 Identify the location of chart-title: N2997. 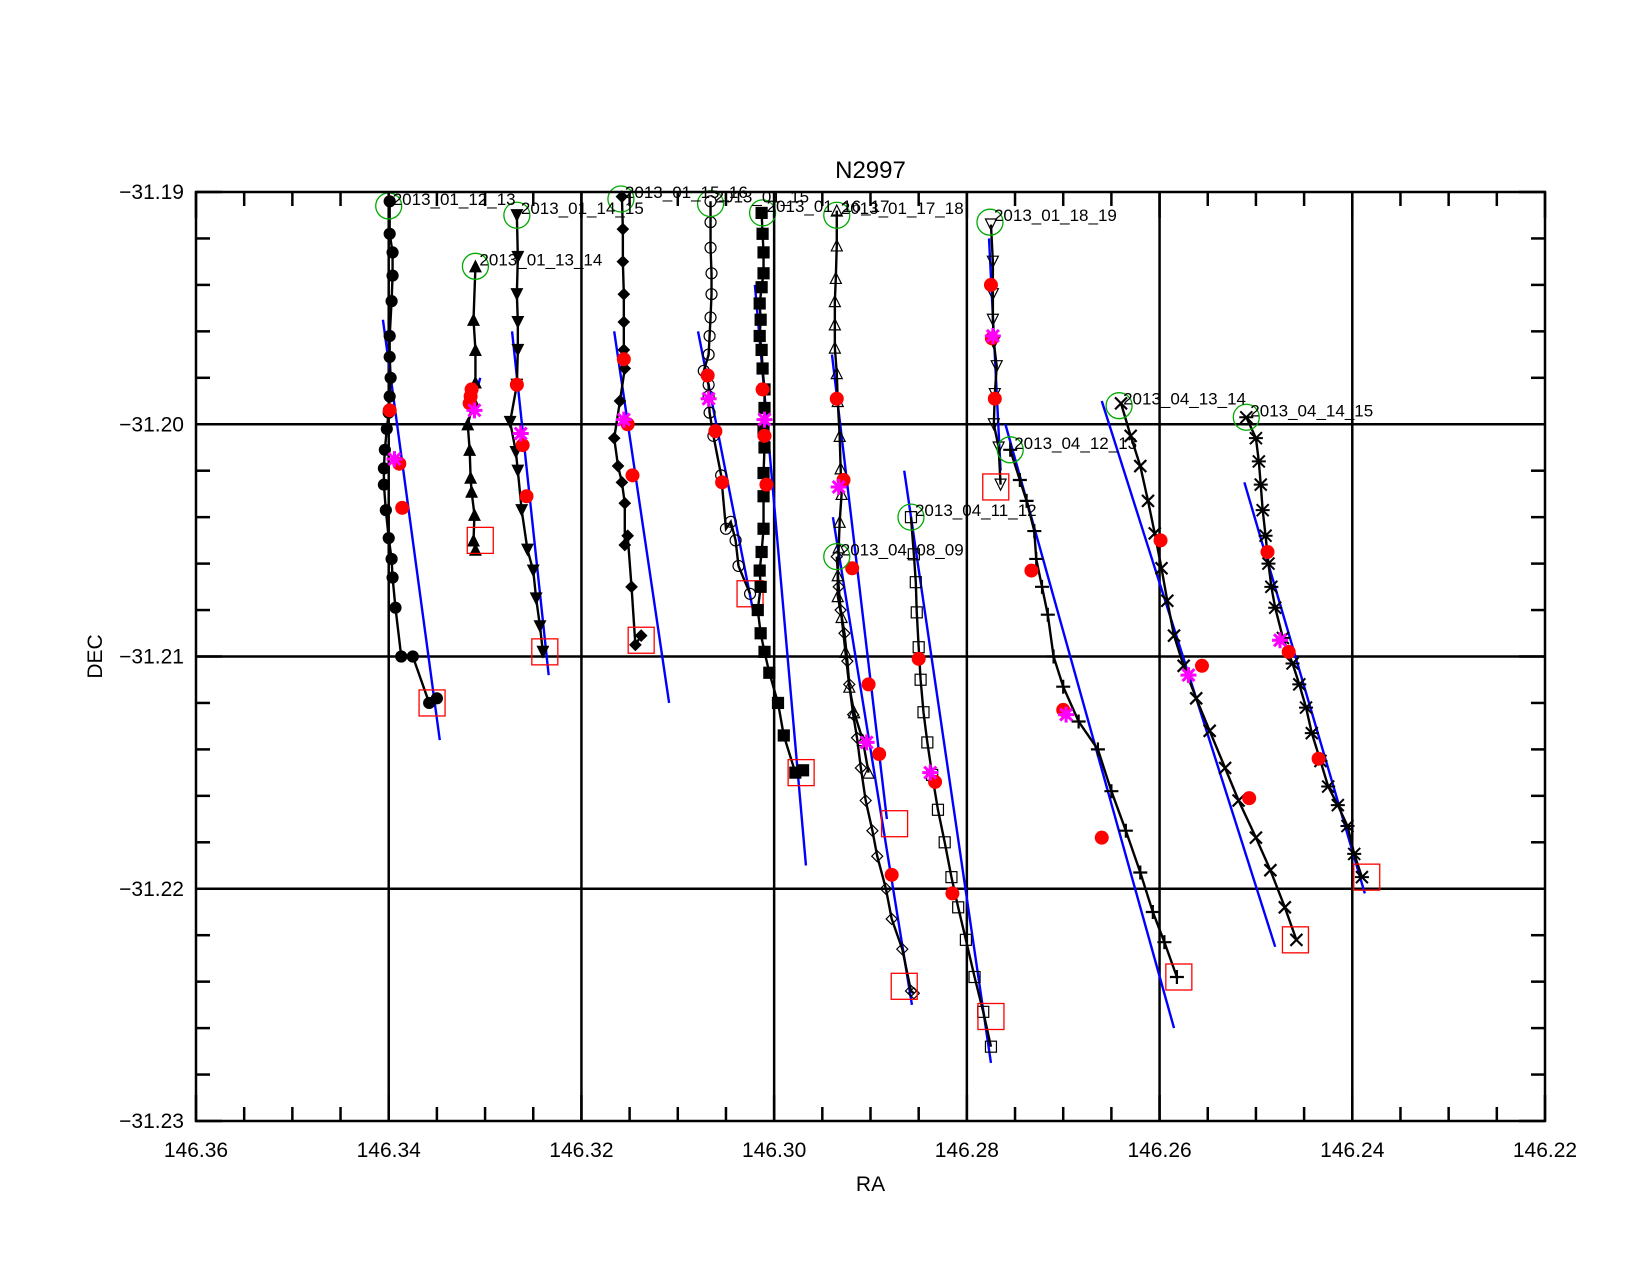
(870, 170).